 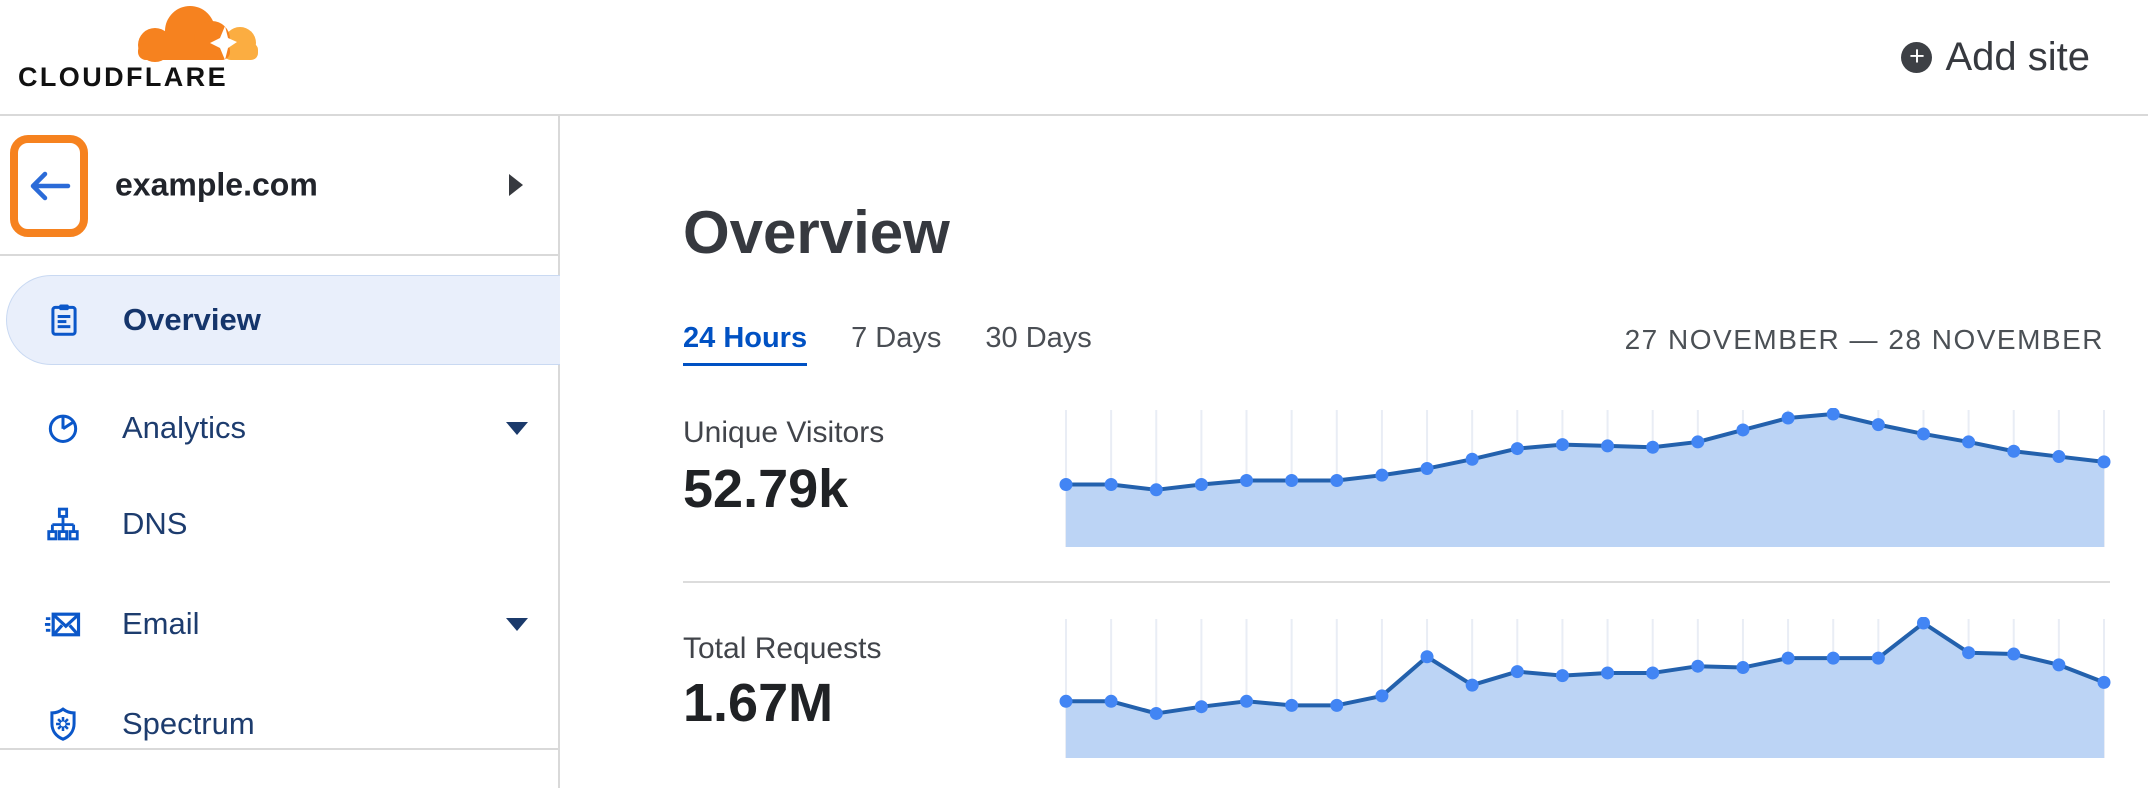 I want to click on add-site-button: + Add site, so click(x=1995, y=57).